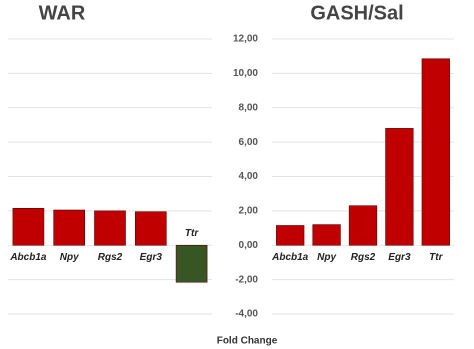  Describe the element at coordinates (249, 245) in the screenshot. I see `y-tick-label: 0,00` at that location.